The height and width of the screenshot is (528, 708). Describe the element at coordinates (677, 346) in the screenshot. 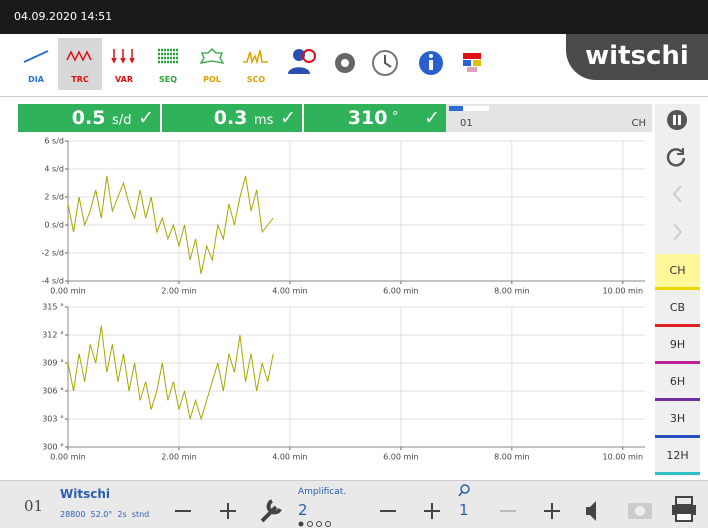

I see `position-button: 9H` at that location.